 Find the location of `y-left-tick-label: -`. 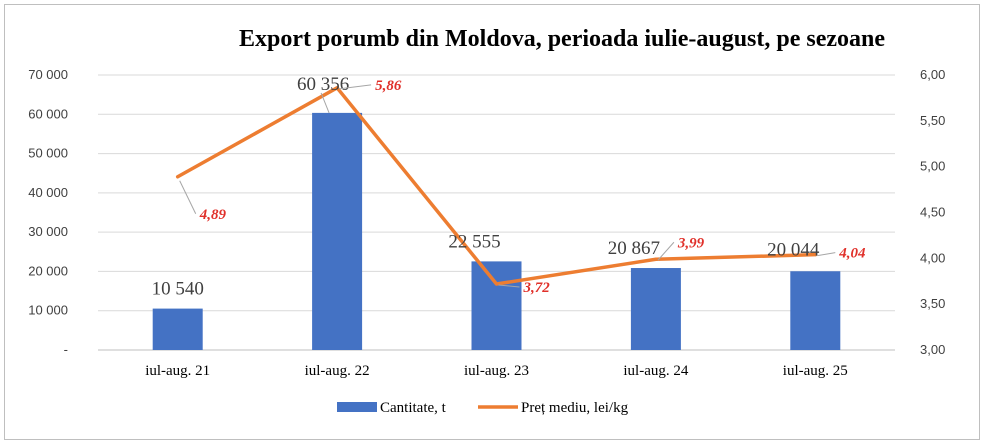

y-left-tick-label: - is located at coordinates (66, 349).